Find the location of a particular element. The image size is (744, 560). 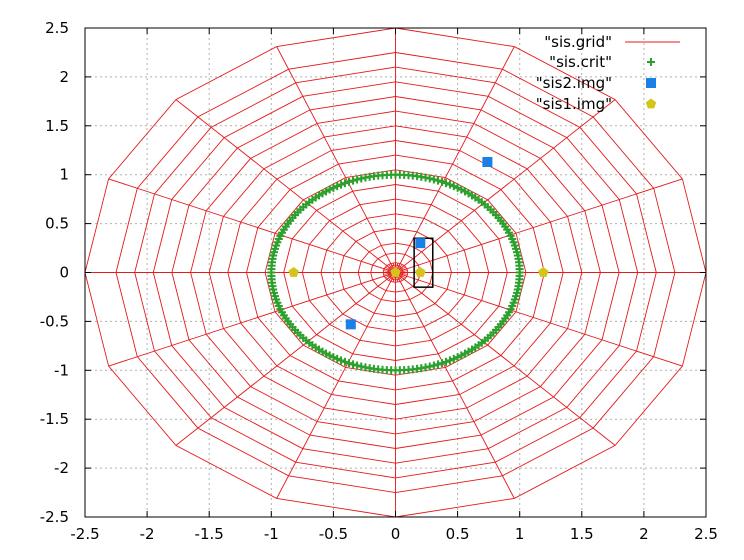

y-tick-label: 1 is located at coordinates (64, 175).